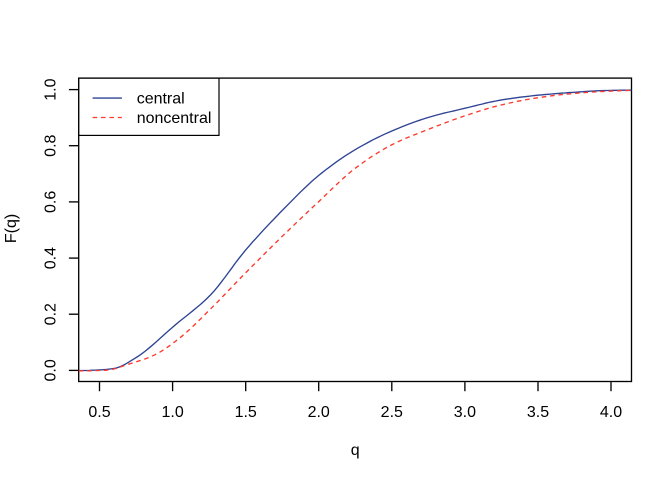 This screenshot has width=672, height=480. Describe the element at coordinates (246, 412) in the screenshot. I see `svg-text: 1.5` at that location.